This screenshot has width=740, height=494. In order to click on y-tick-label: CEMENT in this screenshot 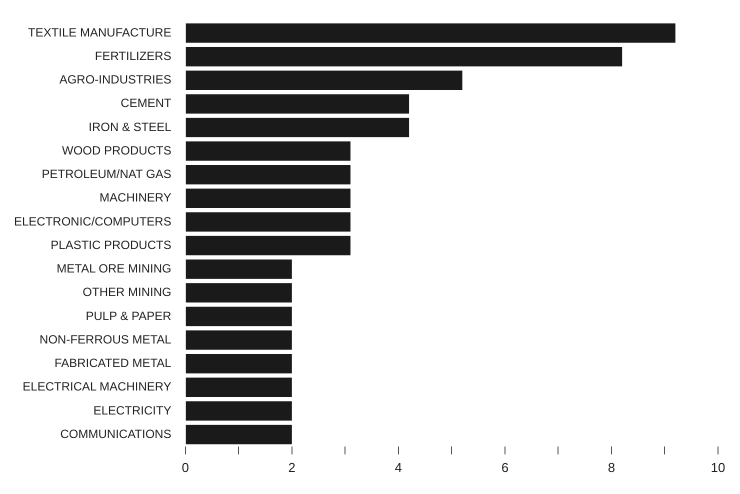, I will do `click(146, 103)`.